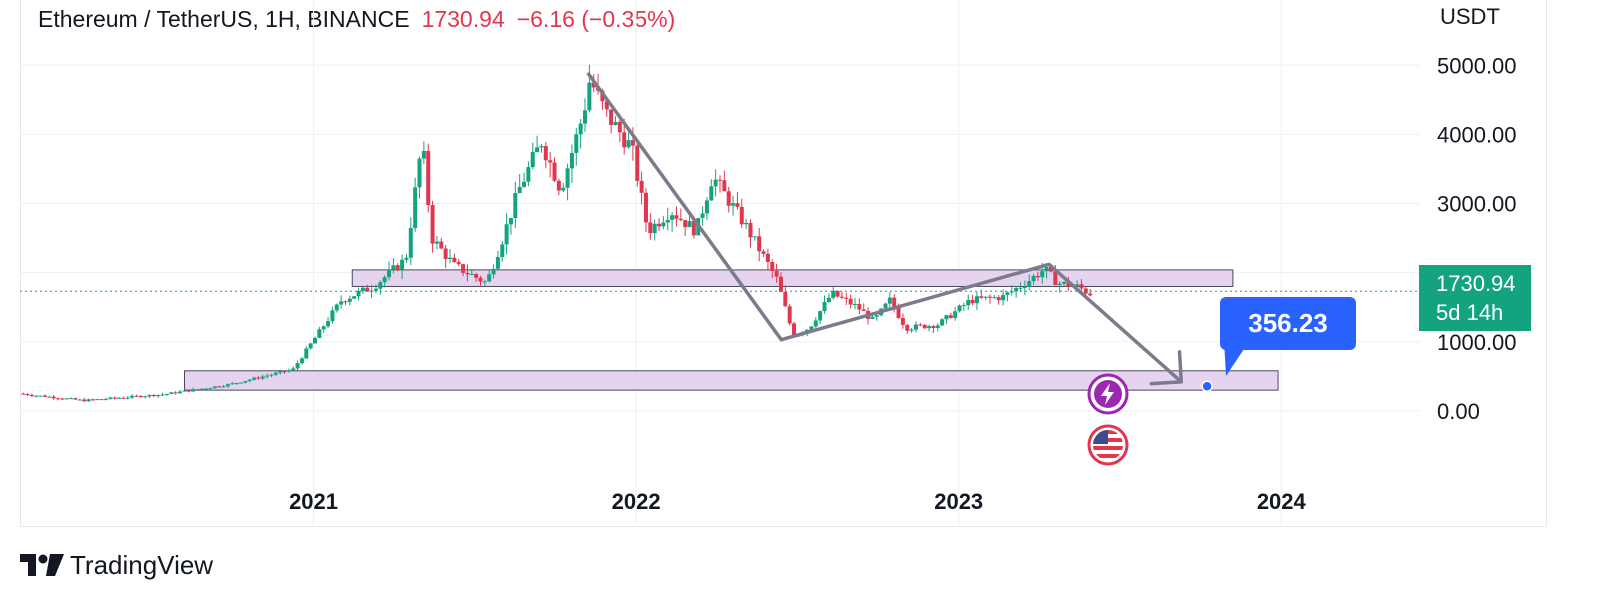 Image resolution: width=1600 pixels, height=612 pixels. Describe the element at coordinates (224, 19) in the screenshot. I see `symbol-title: Ethereum / TetherUS, 1H, BINANCE` at that location.